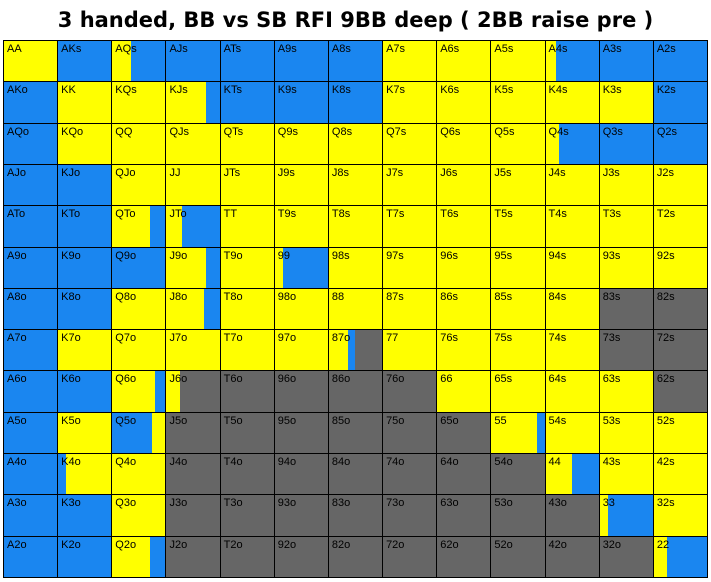 The image size is (711, 582). I want to click on hand-cell: A9s, so click(301, 61).